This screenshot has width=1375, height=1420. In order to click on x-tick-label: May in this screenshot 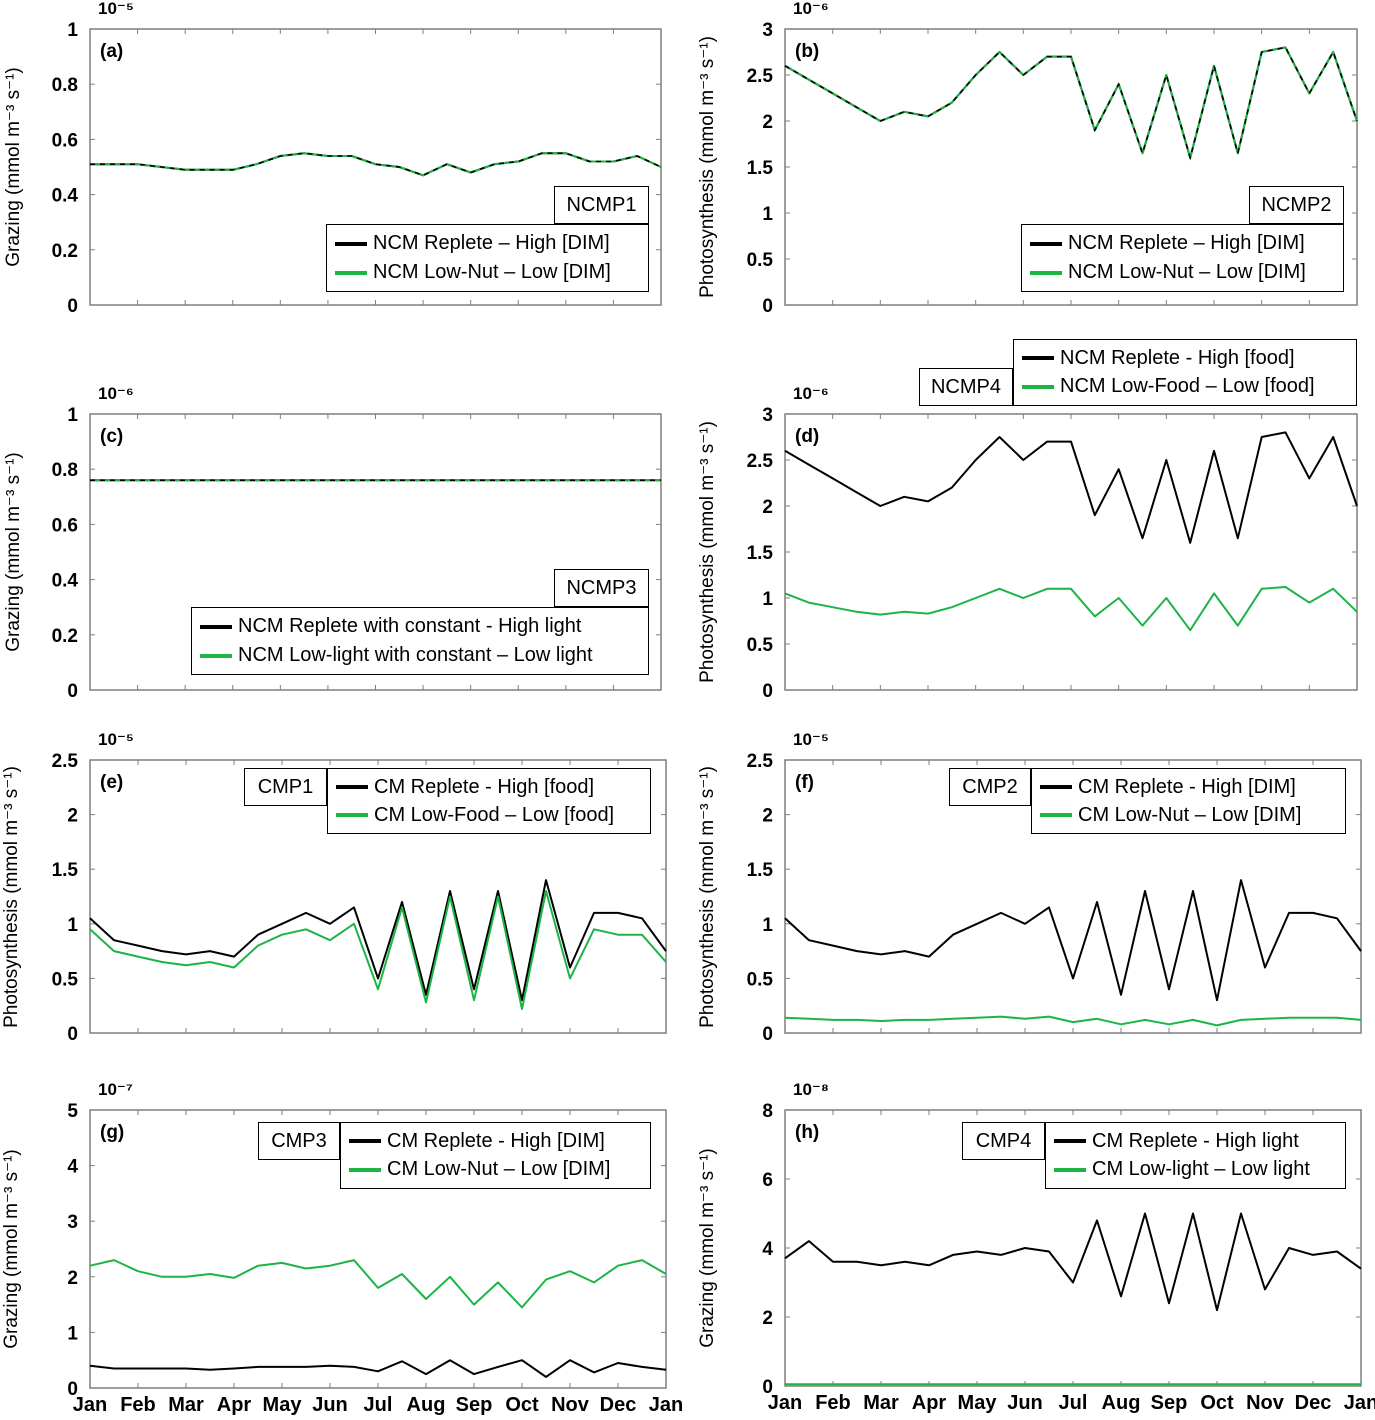, I will do `click(977, 1403)`.